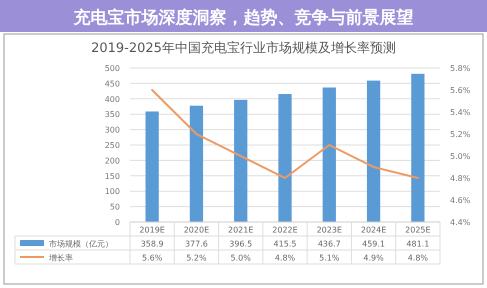 The width and height of the screenshot is (487, 288). What do you see at coordinates (112, 83) in the screenshot?
I see `y-tick-label: 450` at bounding box center [112, 83].